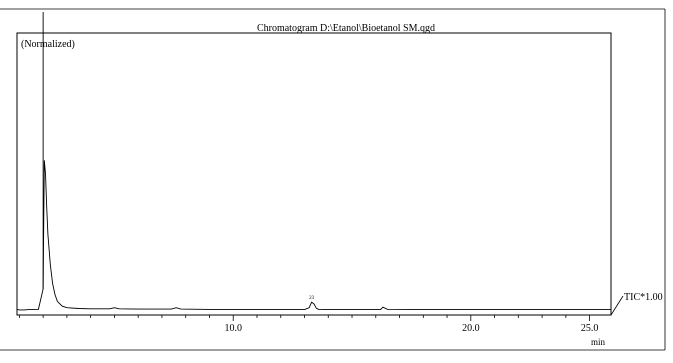  What do you see at coordinates (617, 305) in the screenshot?
I see `series-label-leader` at bounding box center [617, 305].